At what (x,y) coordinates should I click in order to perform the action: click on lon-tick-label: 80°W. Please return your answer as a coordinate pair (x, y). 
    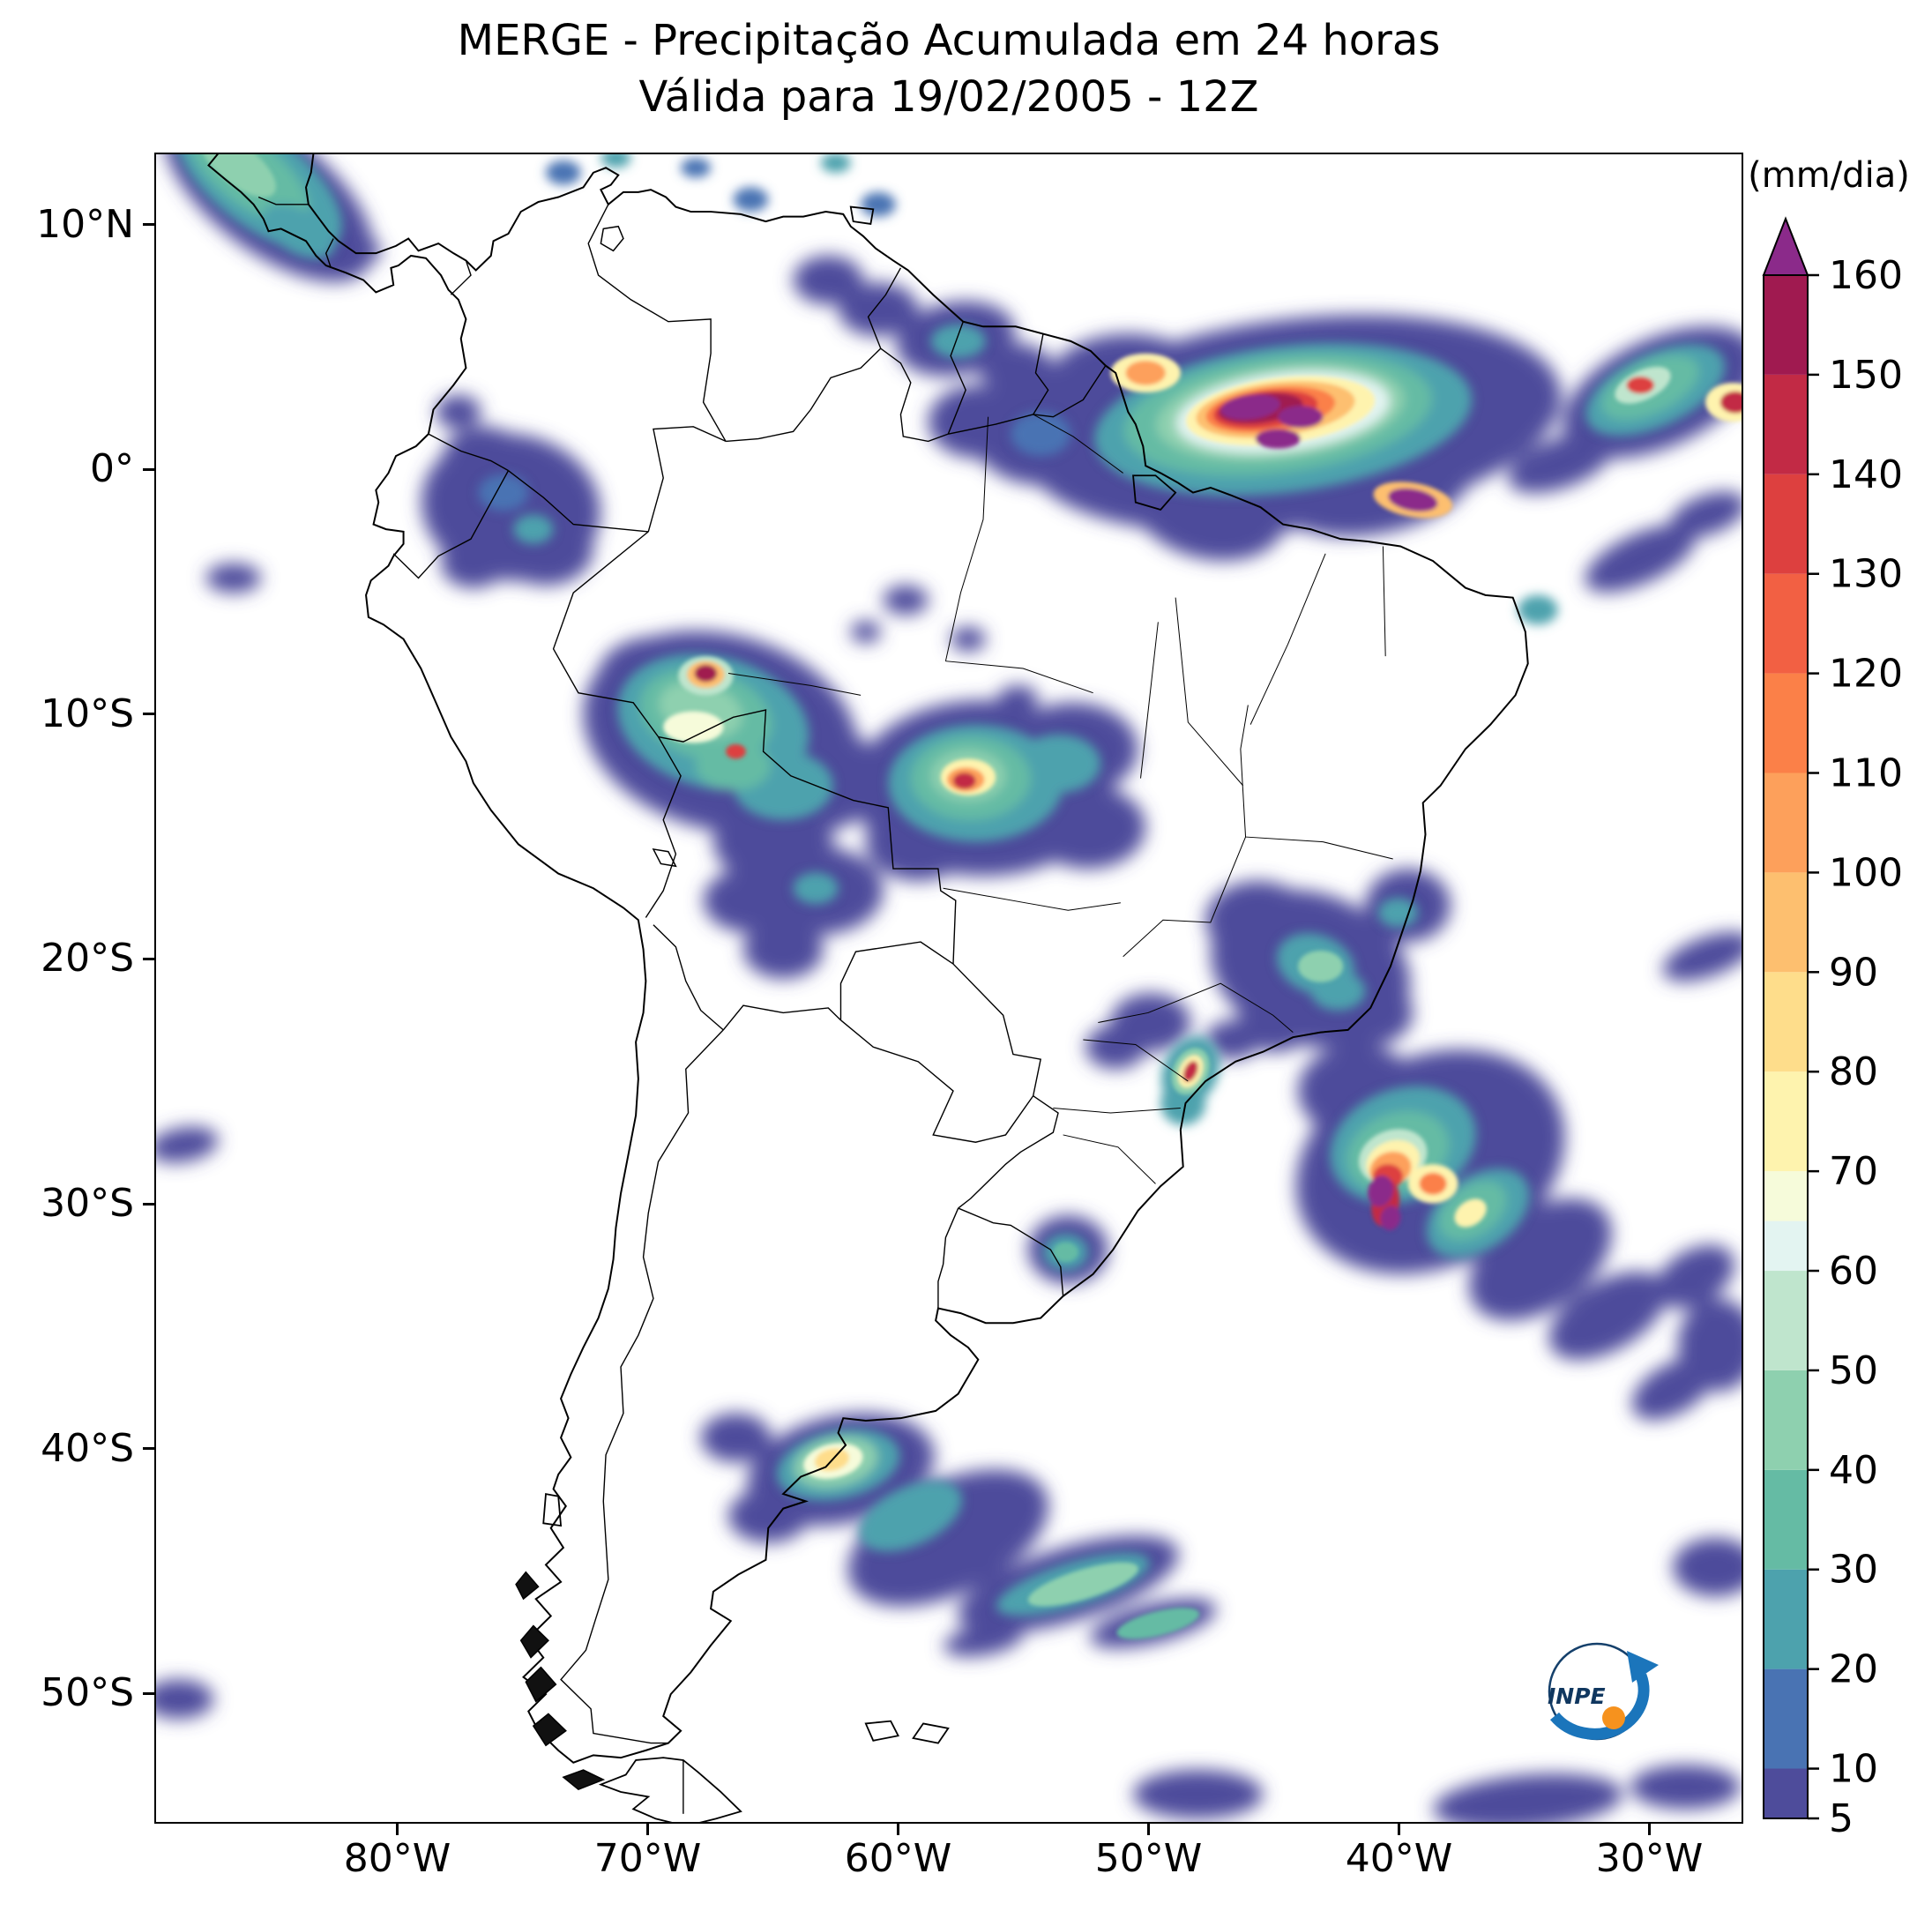
    Looking at the image, I should click on (397, 1858).